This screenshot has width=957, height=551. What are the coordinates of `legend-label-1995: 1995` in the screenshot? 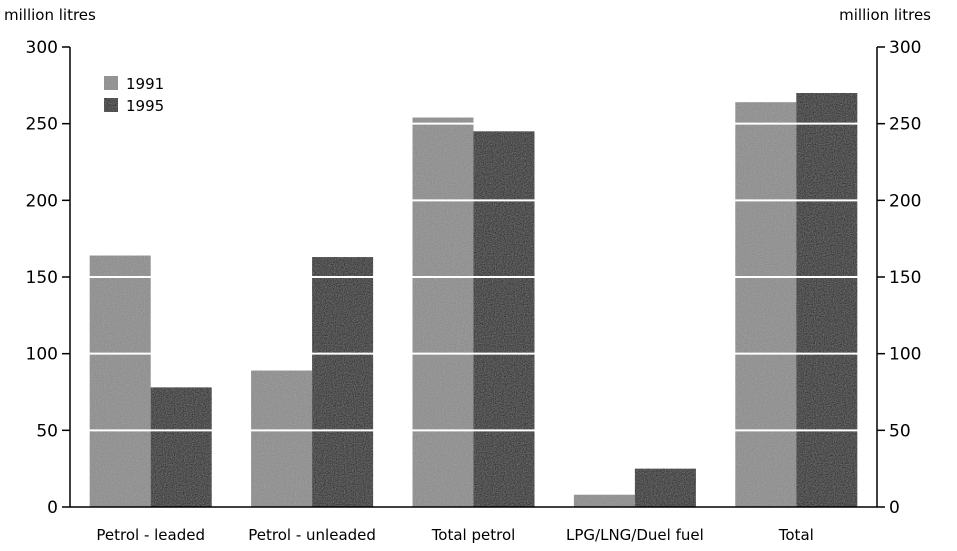 It's located at (145, 106).